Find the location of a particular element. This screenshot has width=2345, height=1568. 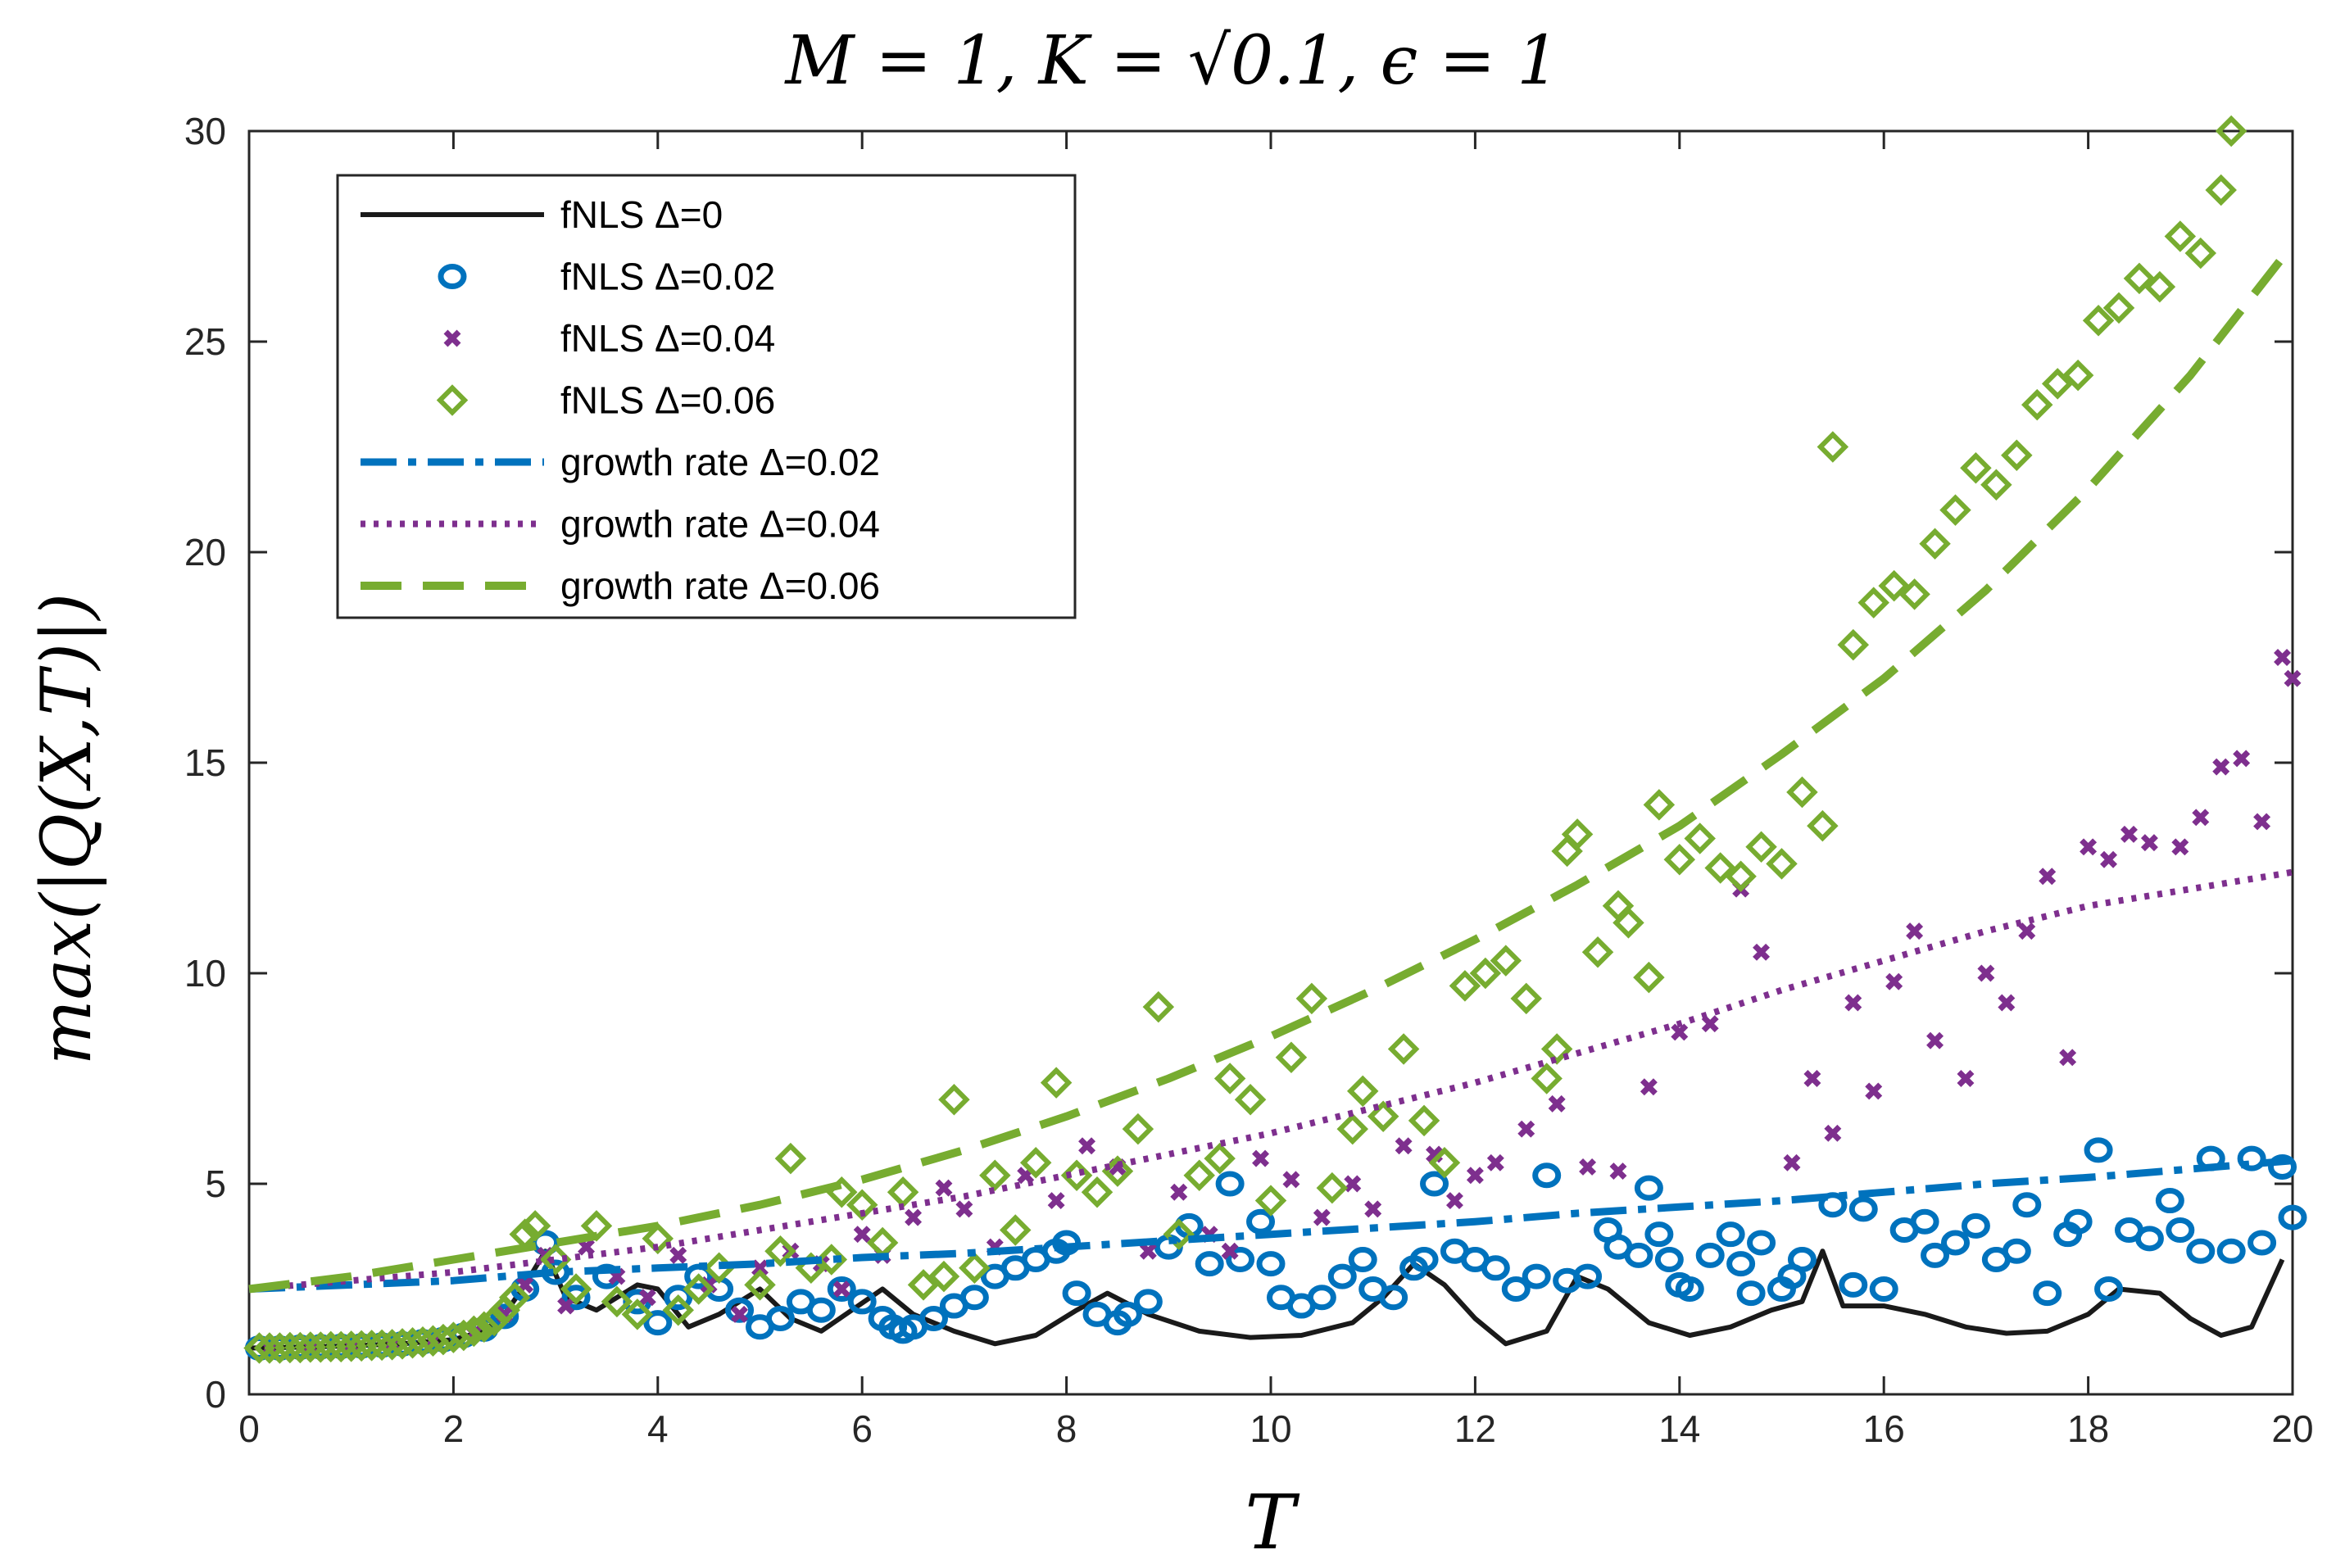

y-tick-label: 5 is located at coordinates (216, 1183).